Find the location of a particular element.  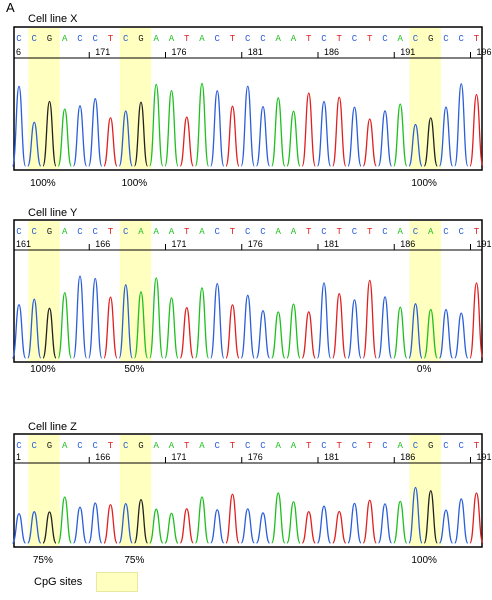

methylation-percent: 50% is located at coordinates (134, 369).